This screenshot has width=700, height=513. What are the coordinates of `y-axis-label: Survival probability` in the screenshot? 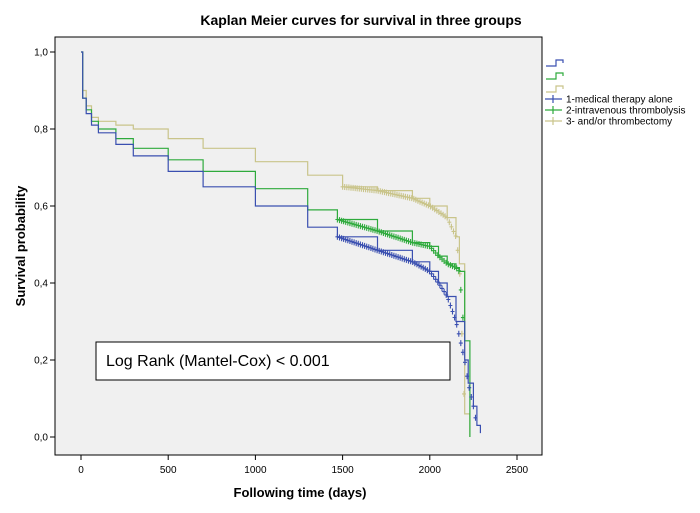 It's located at (20, 245).